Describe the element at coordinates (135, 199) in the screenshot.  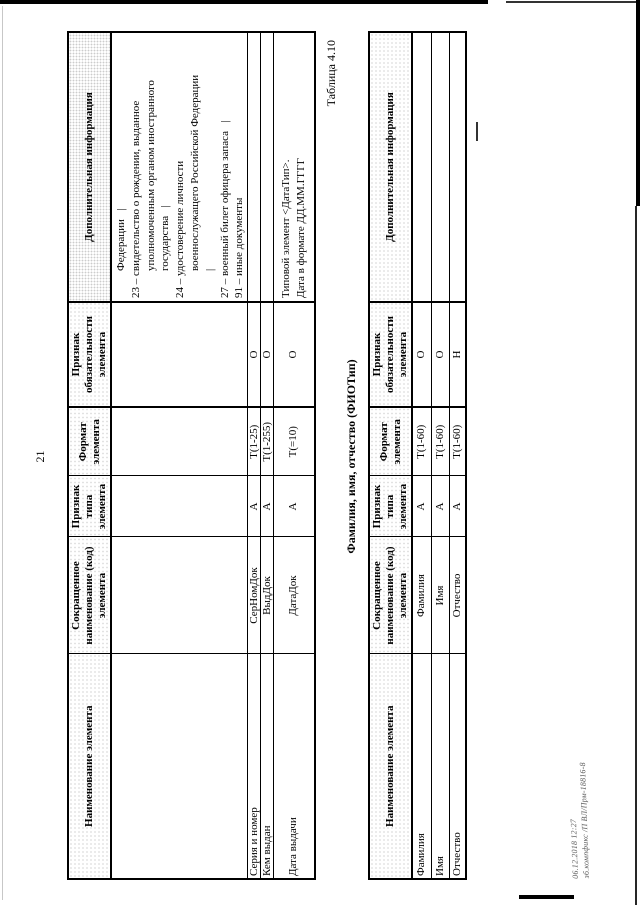
I see `info-line: 23 – свидетельство о рождении, выданное` at that location.